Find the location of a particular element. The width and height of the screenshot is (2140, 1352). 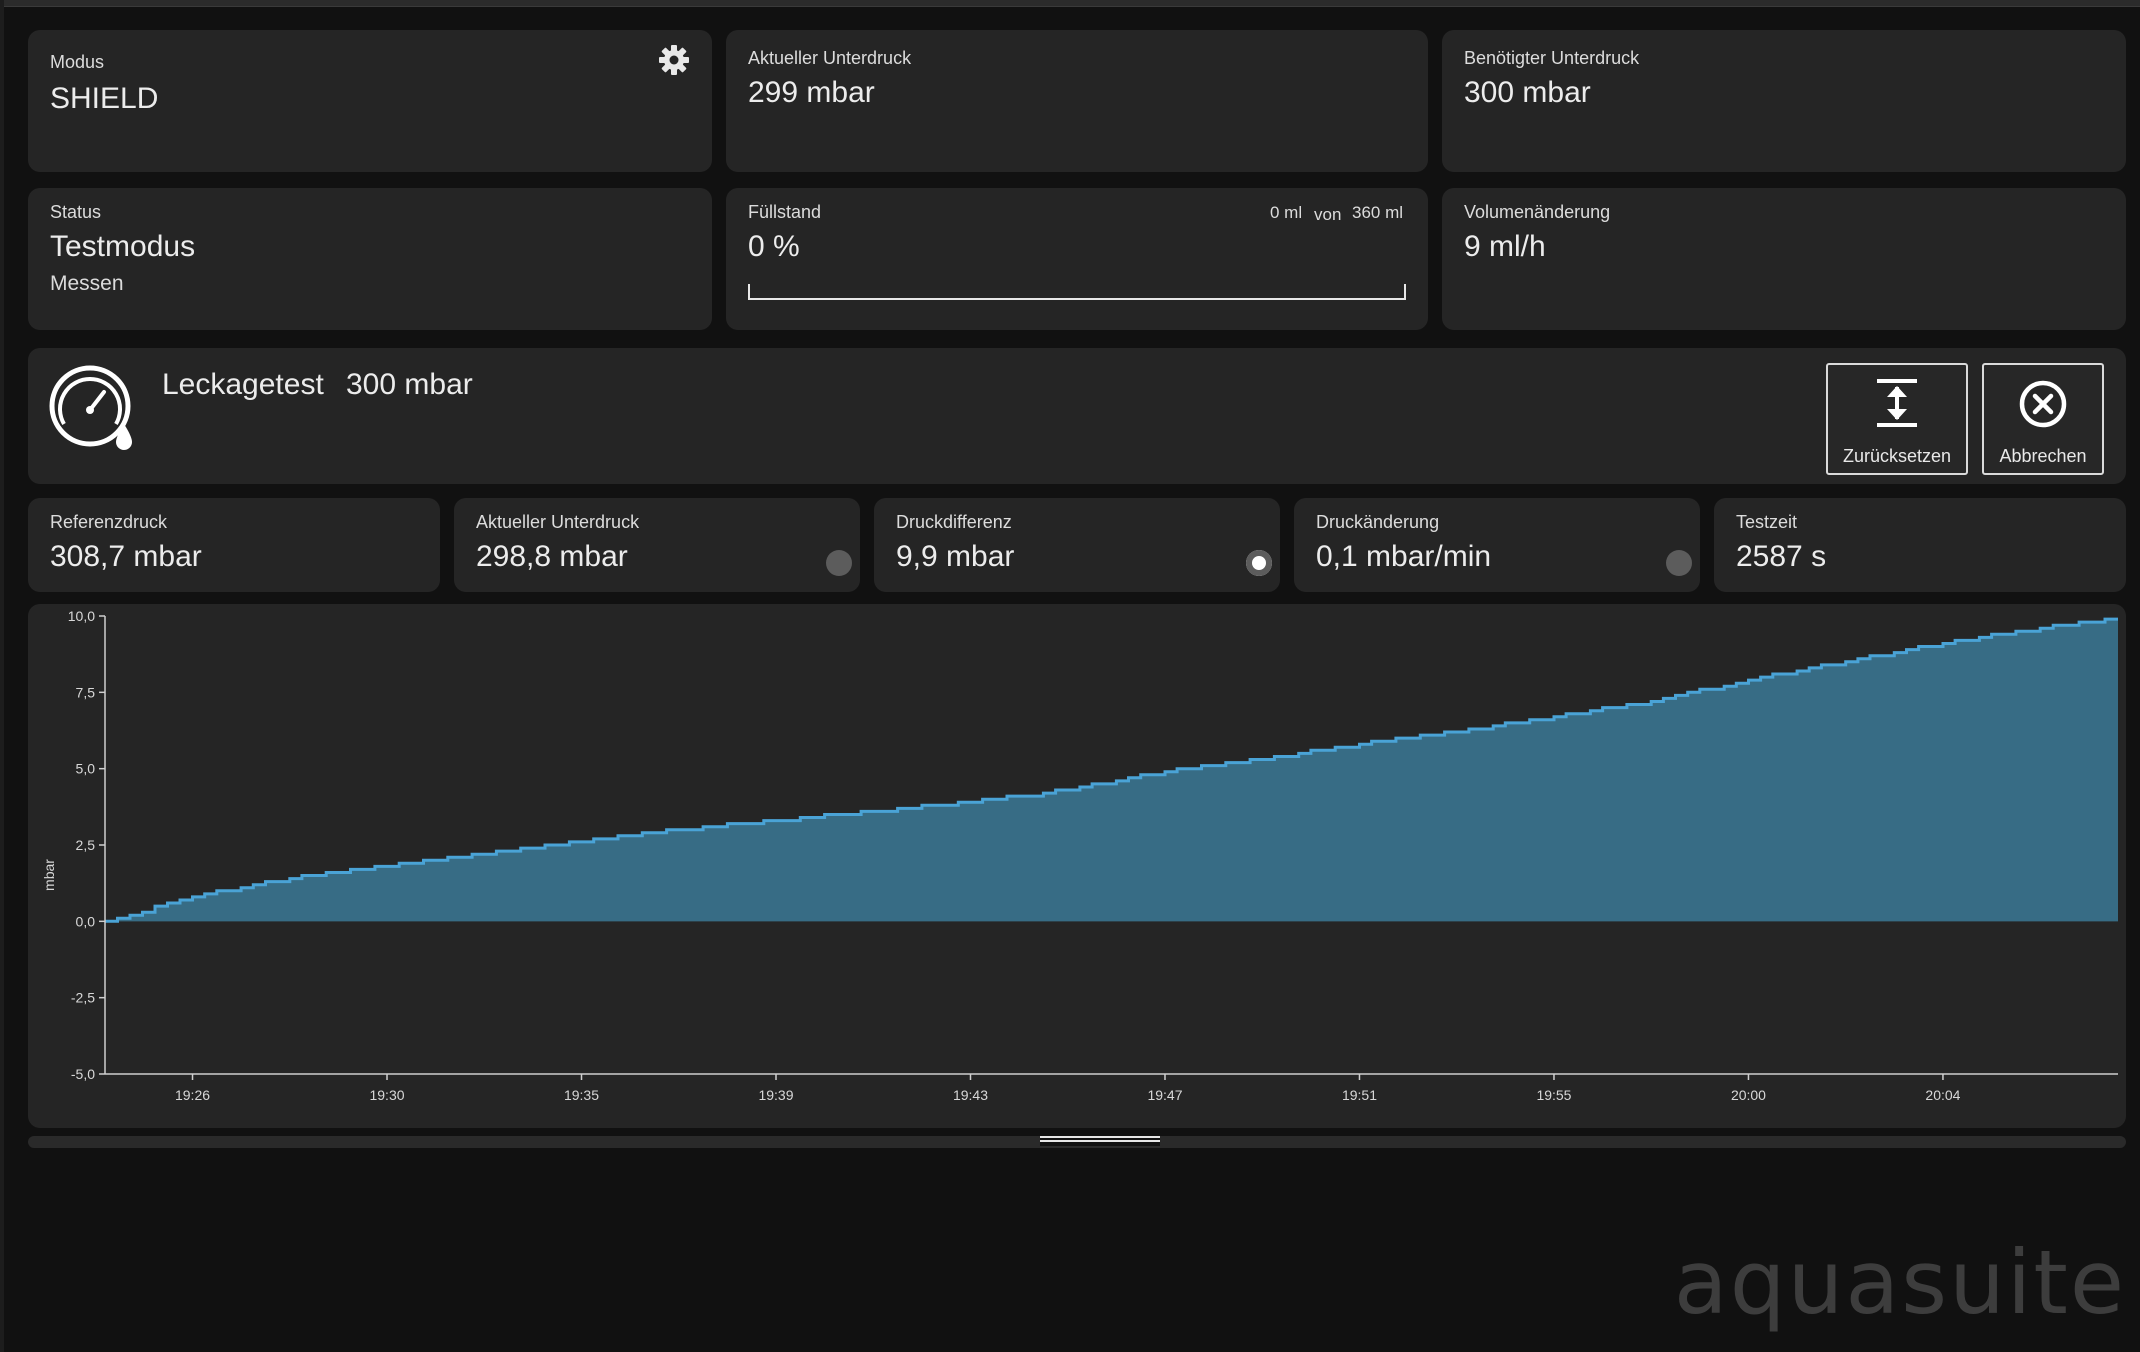

x-tick-label: 20:00 is located at coordinates (1748, 1095).